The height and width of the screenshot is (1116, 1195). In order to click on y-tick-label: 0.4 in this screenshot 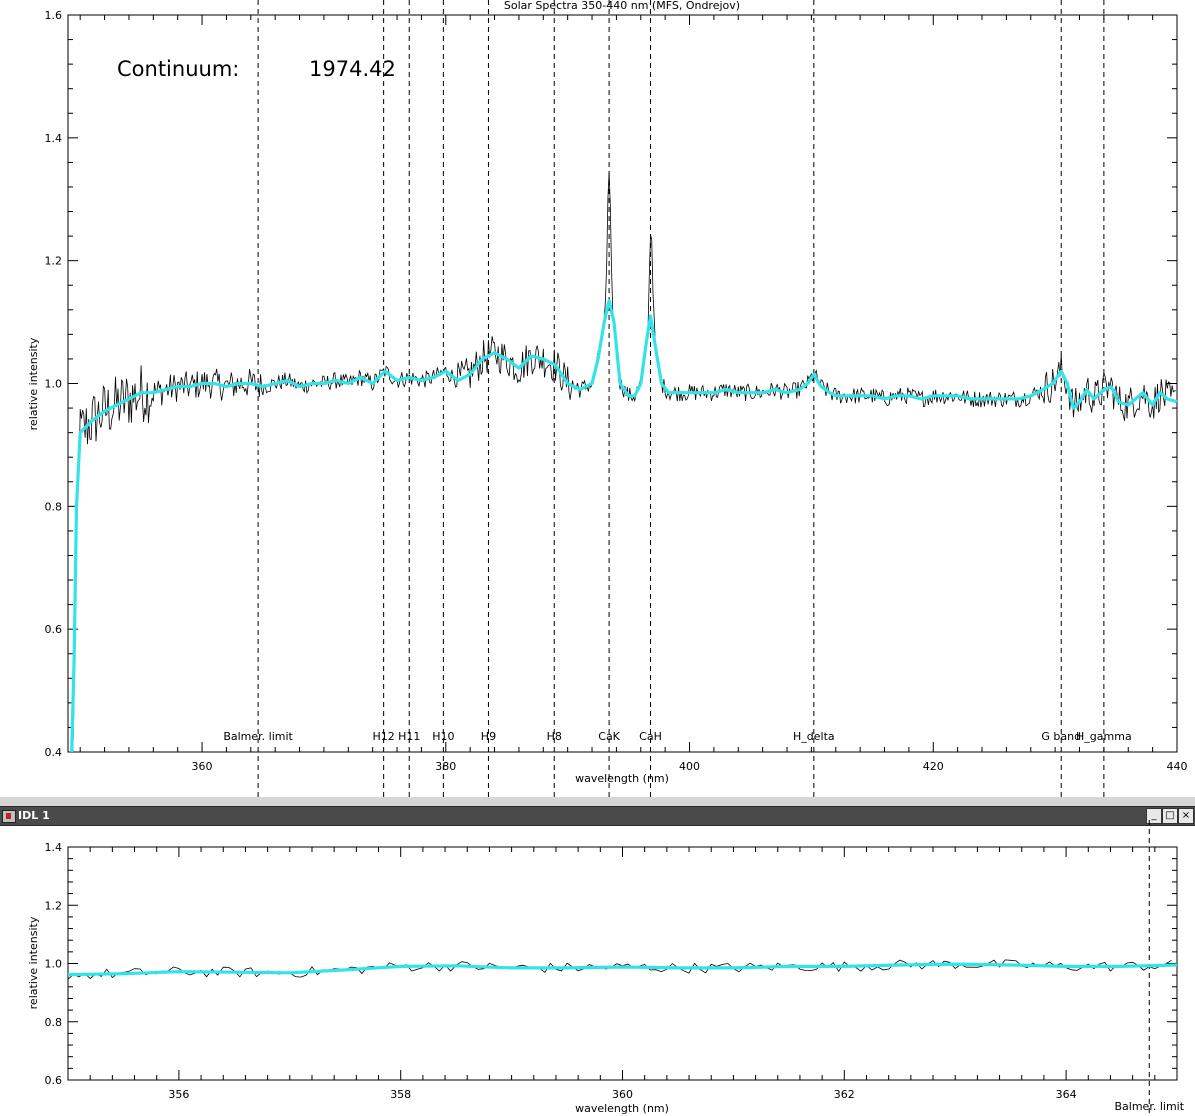, I will do `click(54, 752)`.